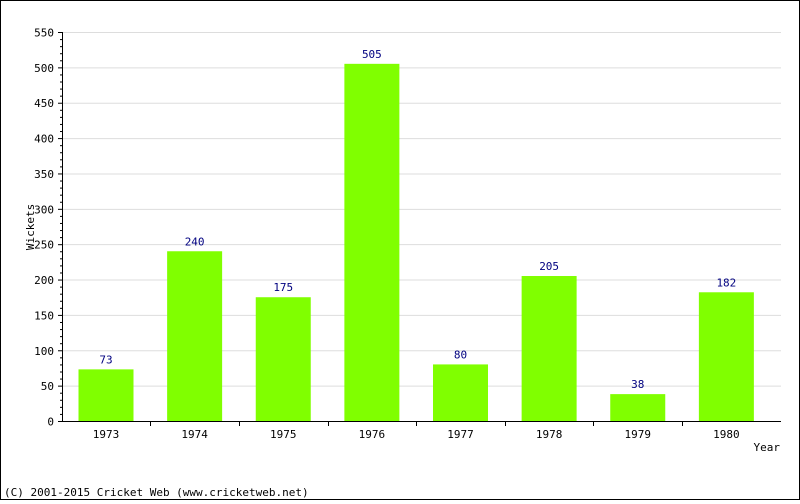 The height and width of the screenshot is (504, 800). I want to click on bar-1979, so click(638, 407).